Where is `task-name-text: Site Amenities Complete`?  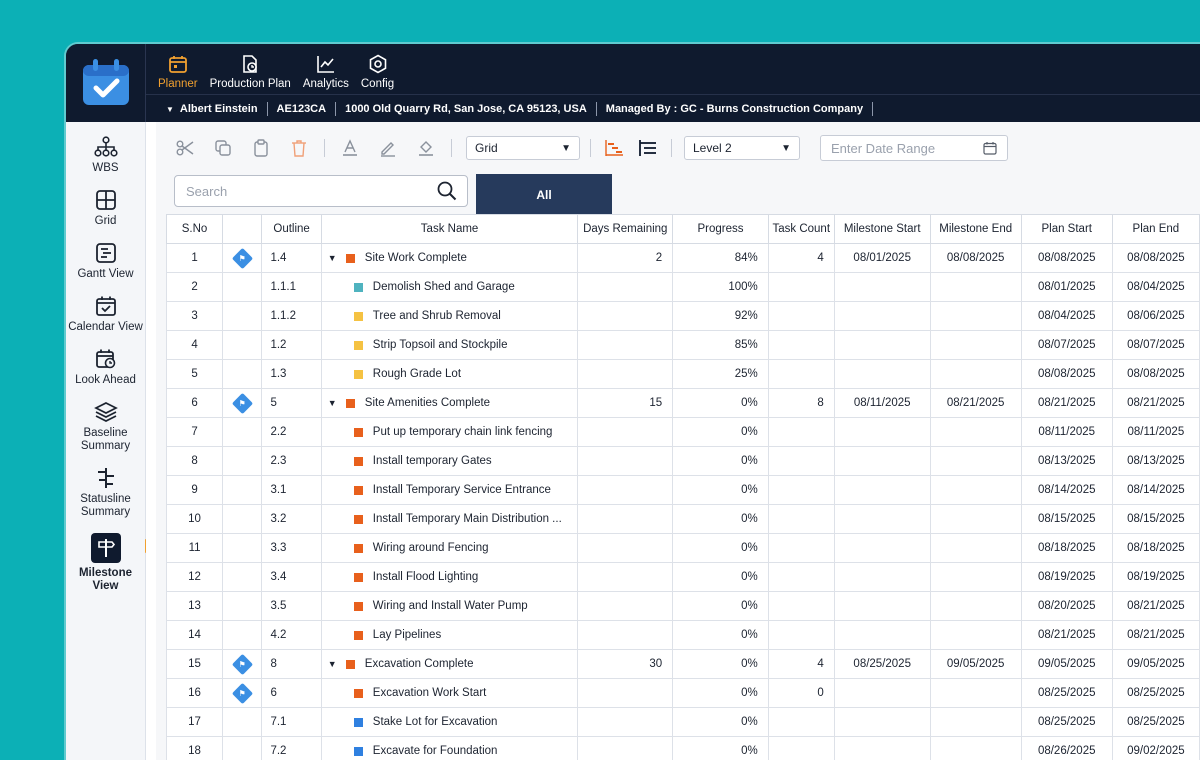
task-name-text: Site Amenities Complete is located at coordinates (427, 403).